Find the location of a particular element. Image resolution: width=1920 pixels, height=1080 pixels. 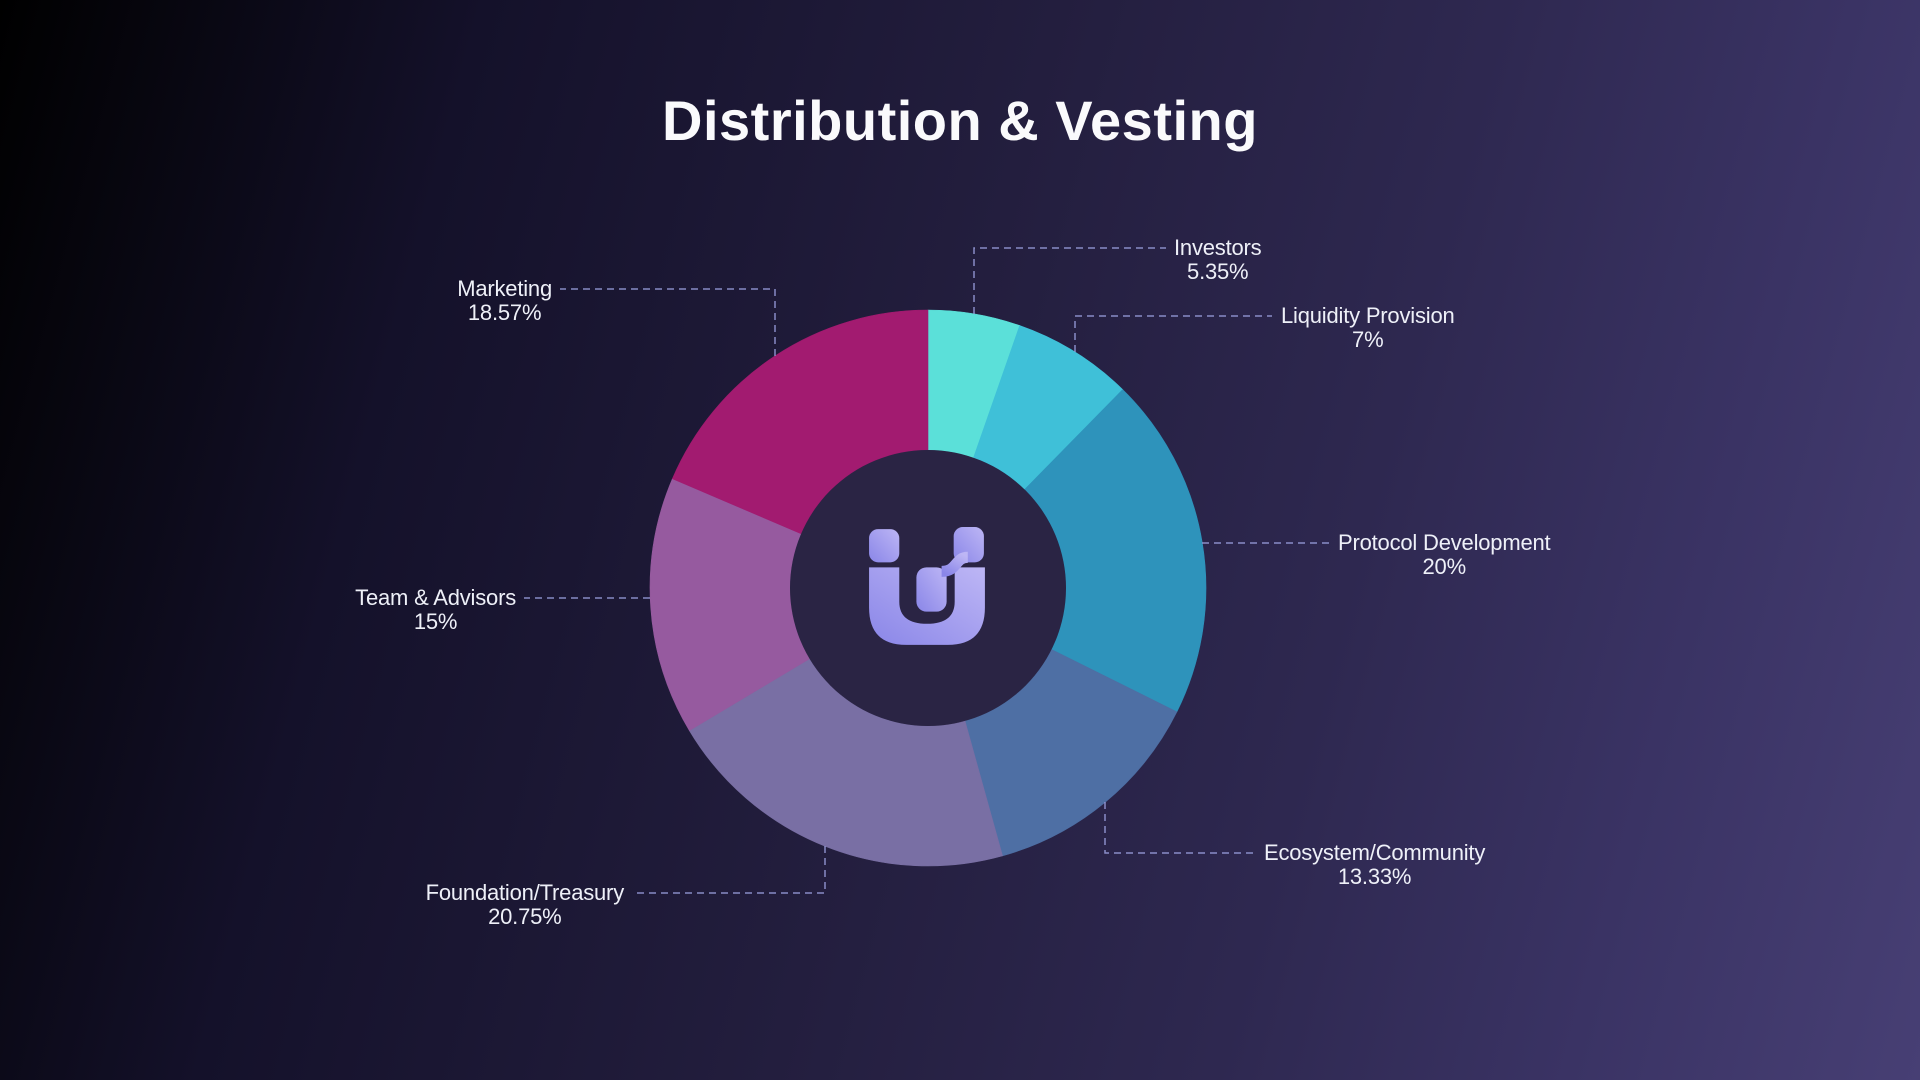

segment-value: 20.75% is located at coordinates (525, 916).